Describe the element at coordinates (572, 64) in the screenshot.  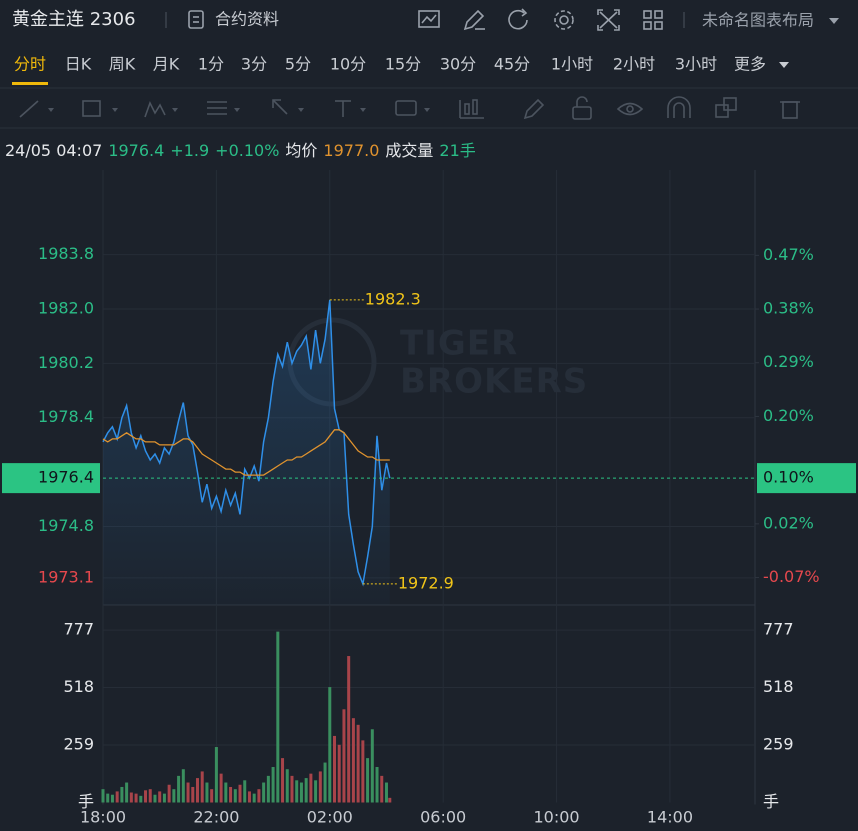
I see `timeframe-tab: 1小时` at that location.